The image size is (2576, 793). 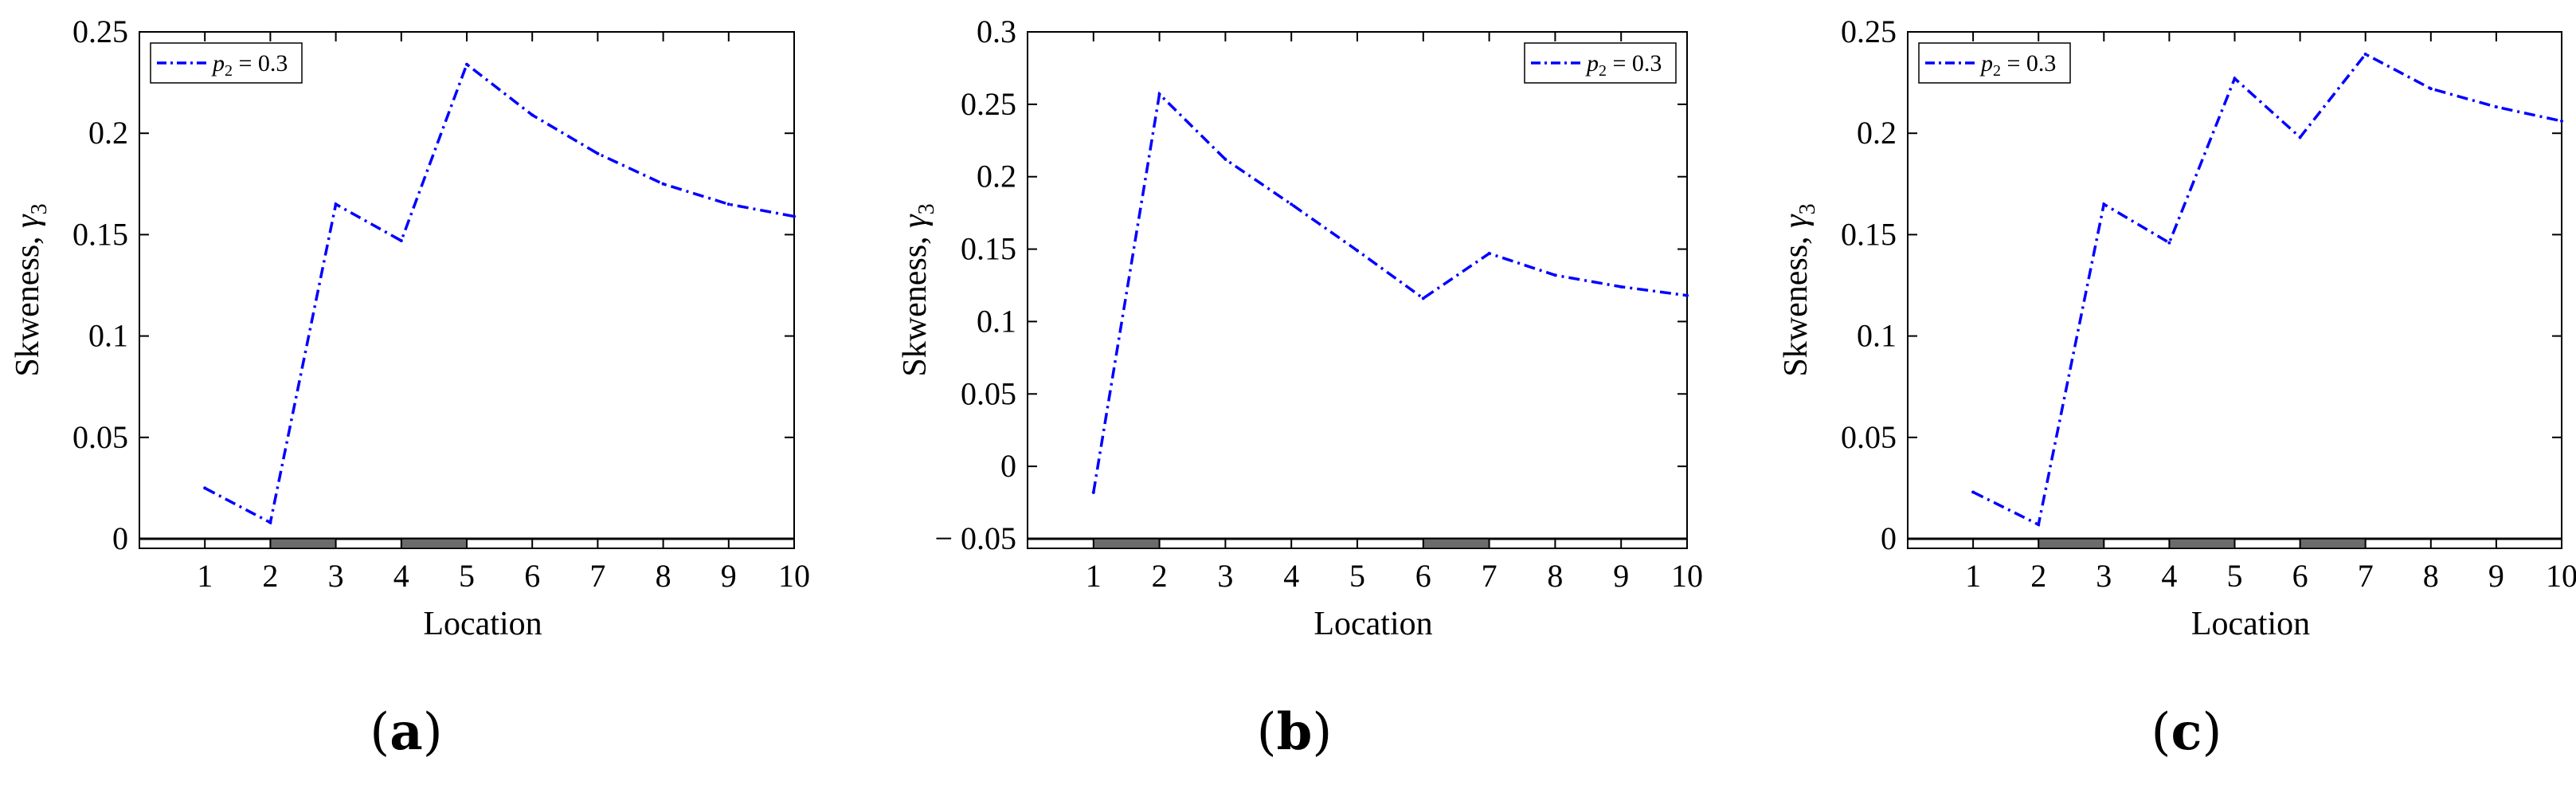 I want to click on y-tick-label: 0.05, so click(x=1869, y=437).